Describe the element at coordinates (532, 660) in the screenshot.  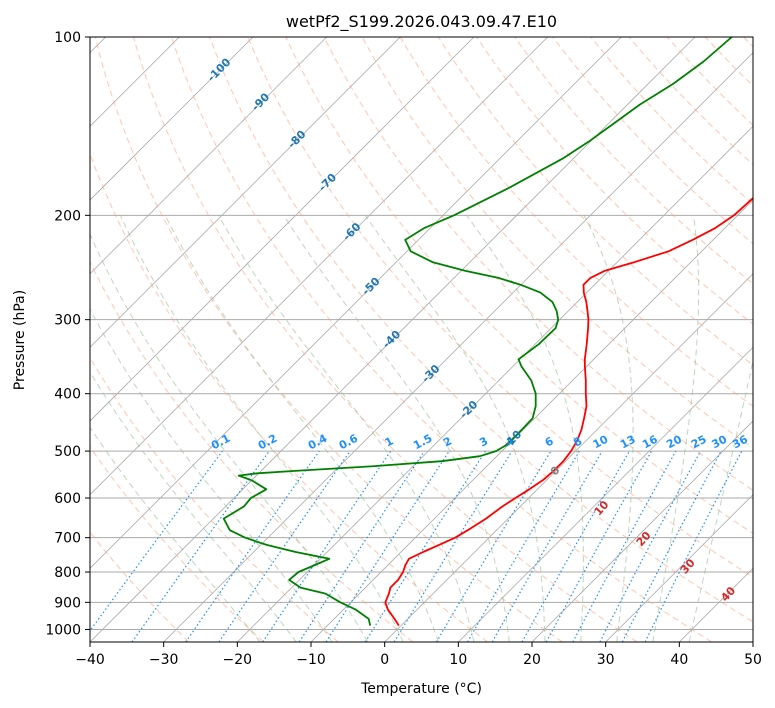
I see `x-tick-label: 20` at that location.